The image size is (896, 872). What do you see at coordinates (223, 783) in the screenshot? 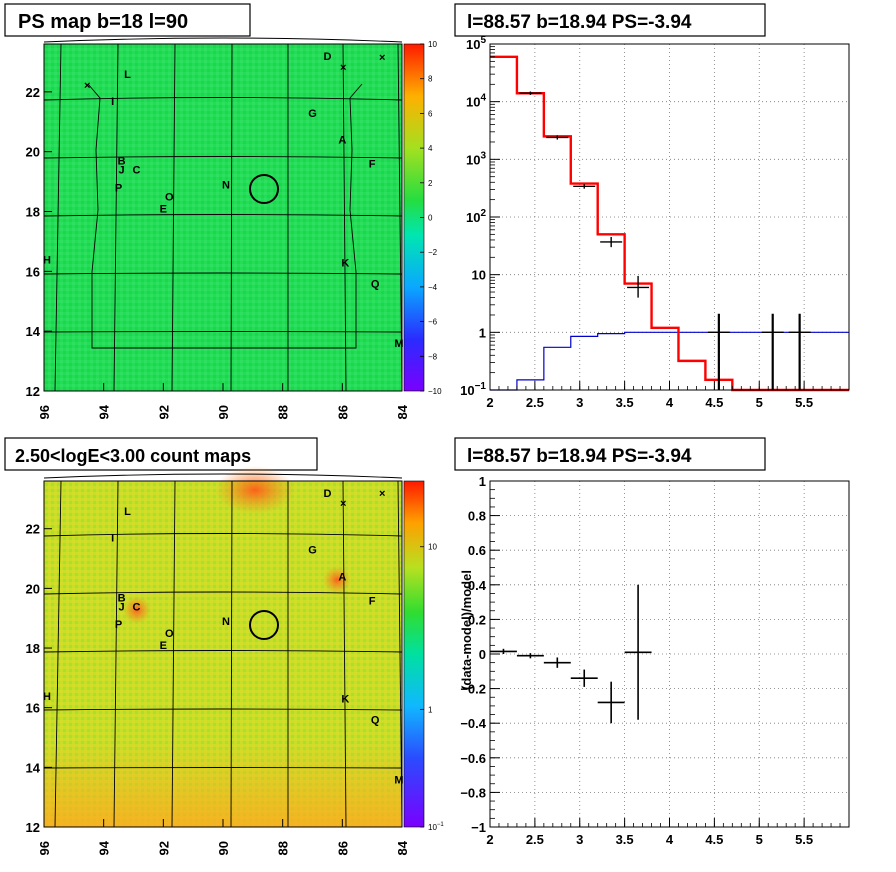
I see `count-map-bottom-emission` at bounding box center [223, 783].